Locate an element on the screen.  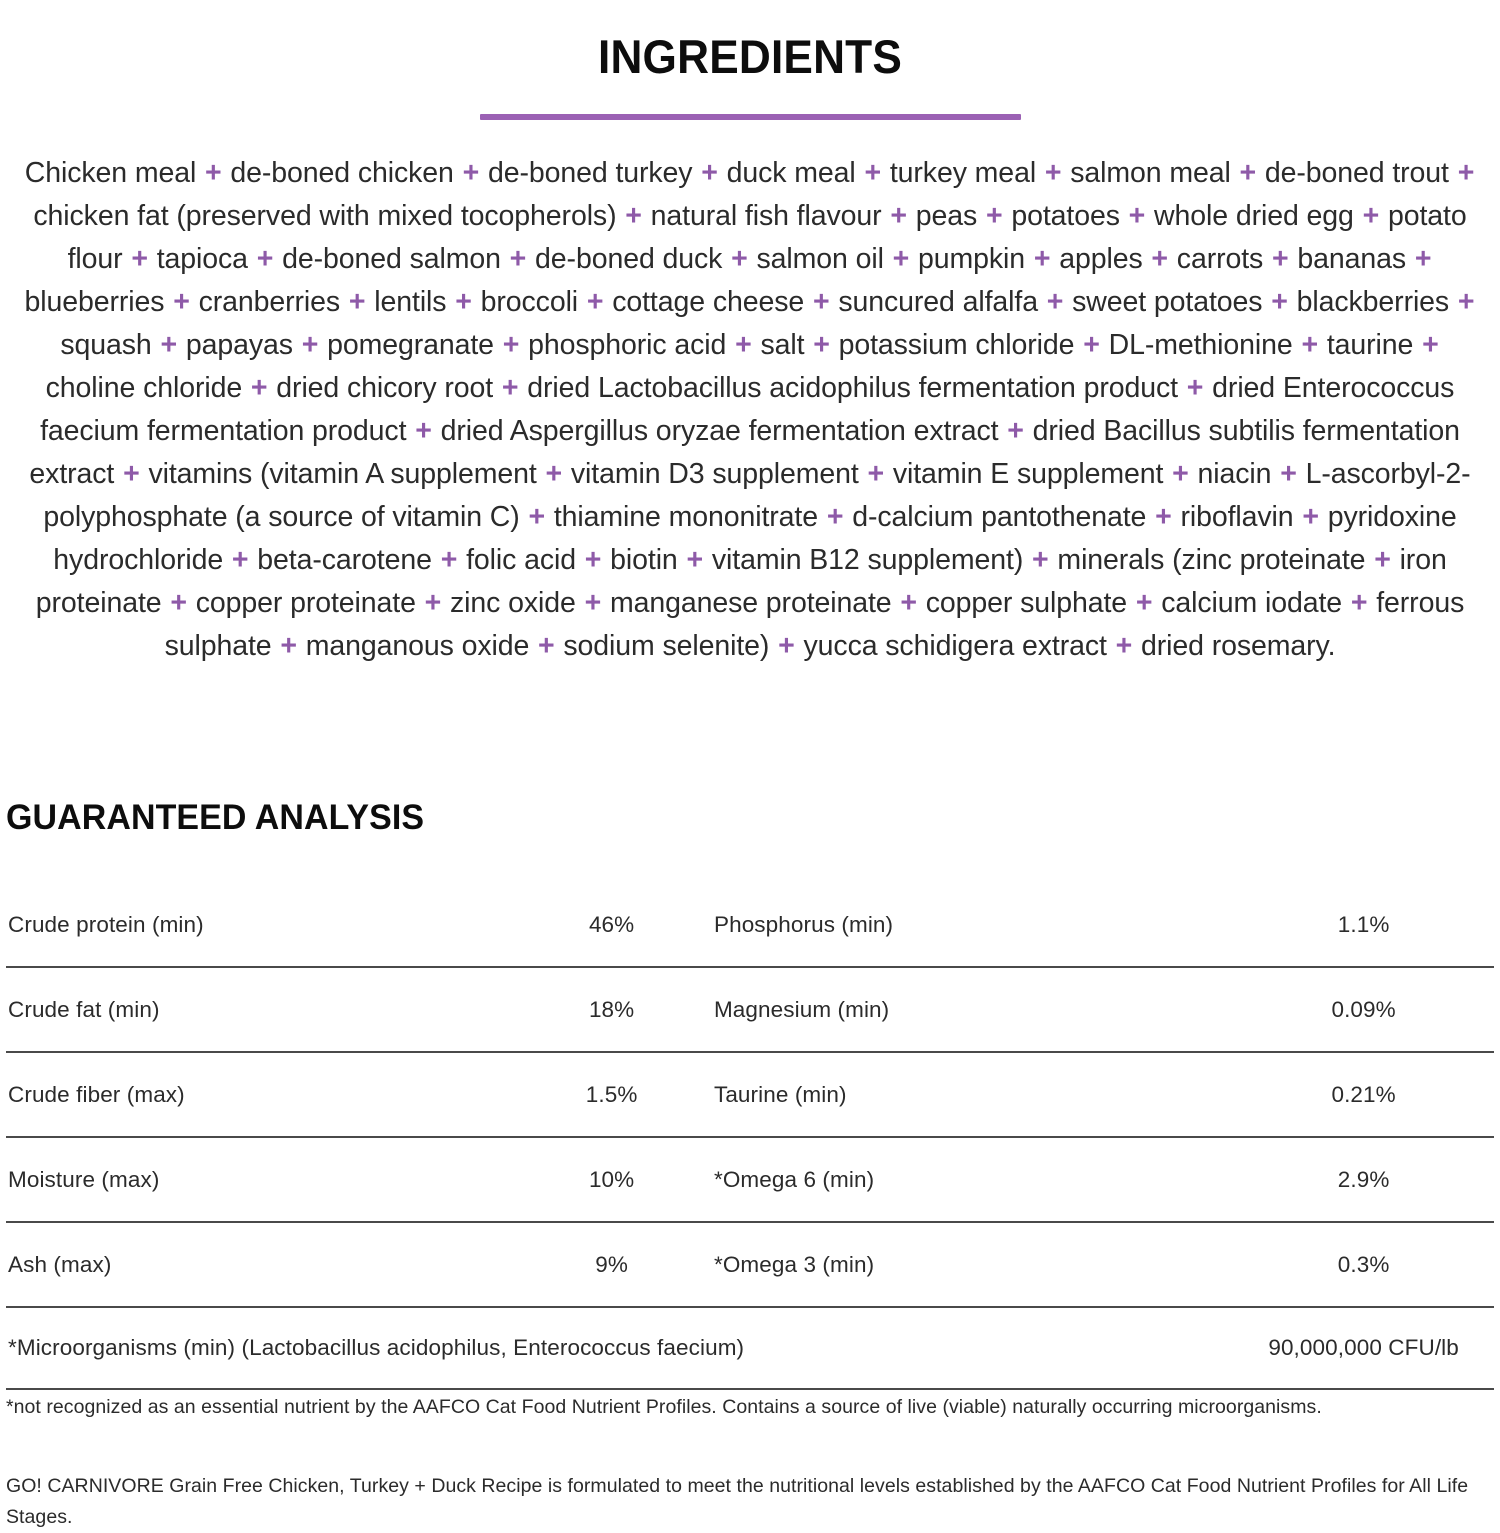
ingredient-item: copper sulphate is located at coordinates (1026, 603).